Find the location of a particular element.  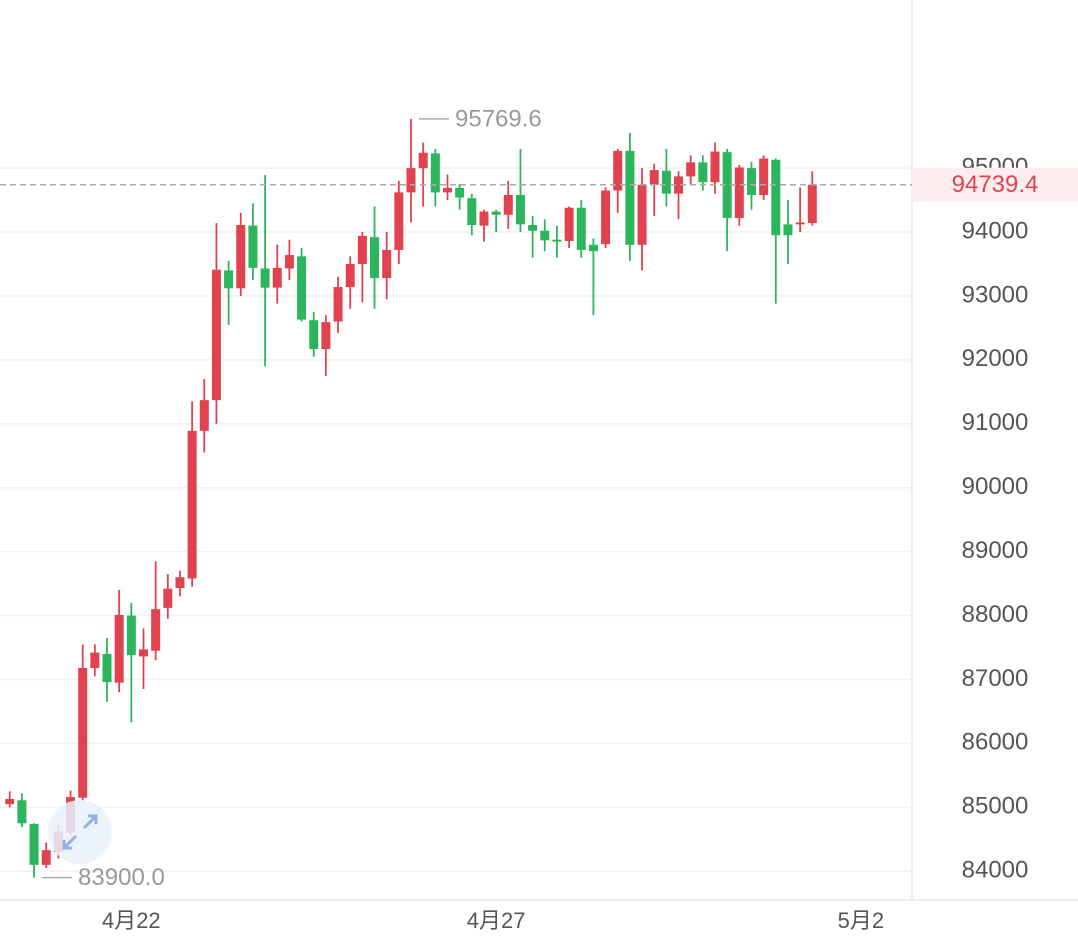

y-tick-label: 94000 is located at coordinates (995, 230).